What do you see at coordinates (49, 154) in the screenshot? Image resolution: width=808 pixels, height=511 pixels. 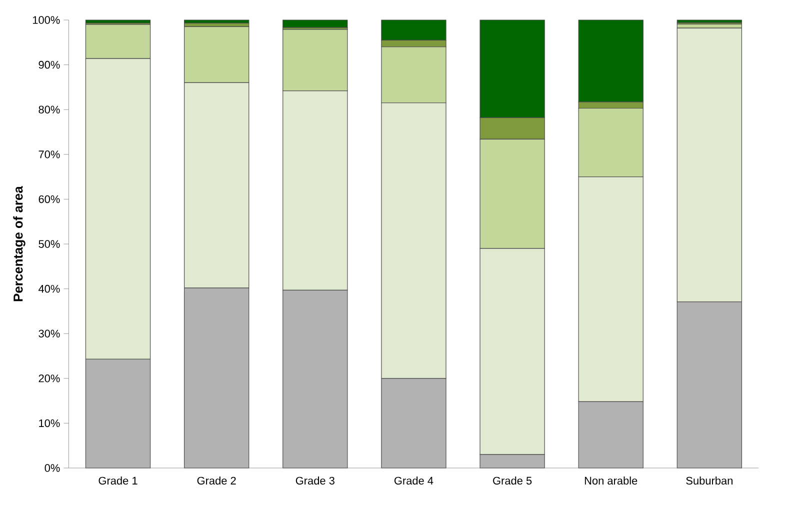 I see `y-tick-label: 70%` at bounding box center [49, 154].